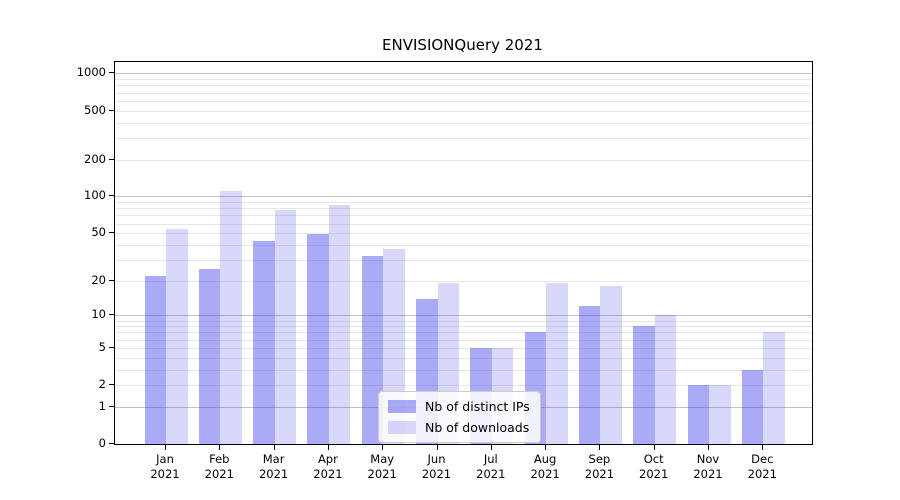 The height and width of the screenshot is (500, 900). Describe the element at coordinates (264, 342) in the screenshot. I see `bar-mar-distinct-ips` at that location.